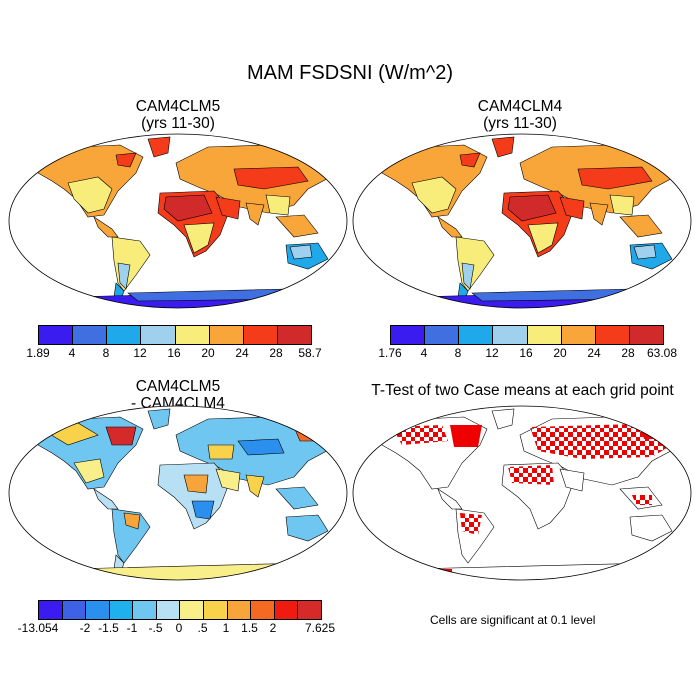 The width and height of the screenshot is (700, 700). I want to click on colorbar-clm5, so click(175, 335).